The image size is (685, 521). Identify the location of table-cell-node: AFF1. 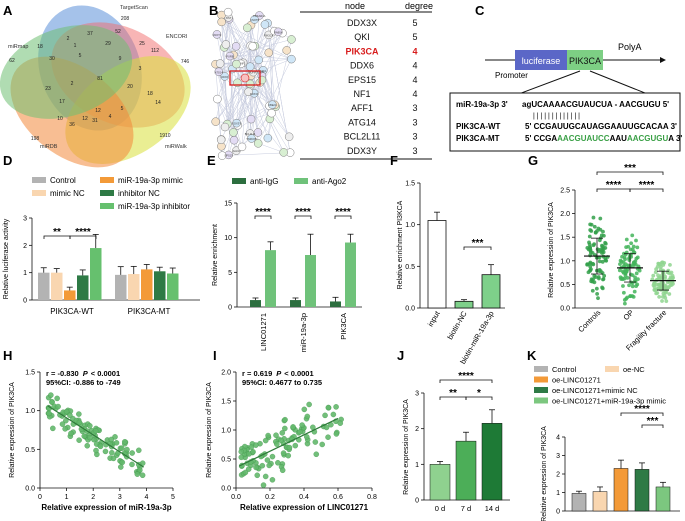
(362, 108).